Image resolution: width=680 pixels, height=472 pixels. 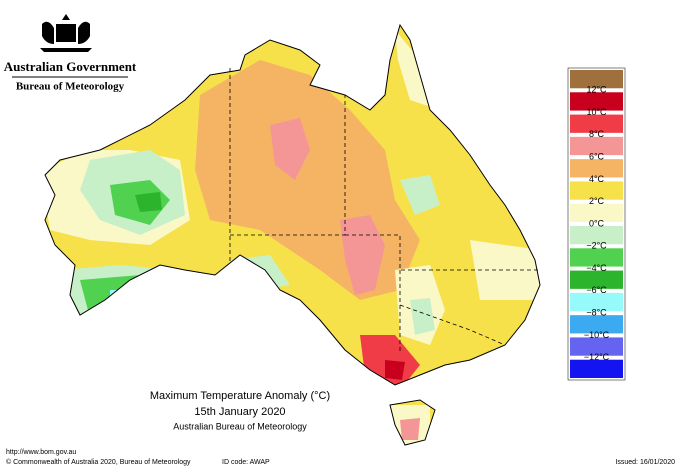 I want to click on map-date: 15th January 2020, so click(x=239, y=412).